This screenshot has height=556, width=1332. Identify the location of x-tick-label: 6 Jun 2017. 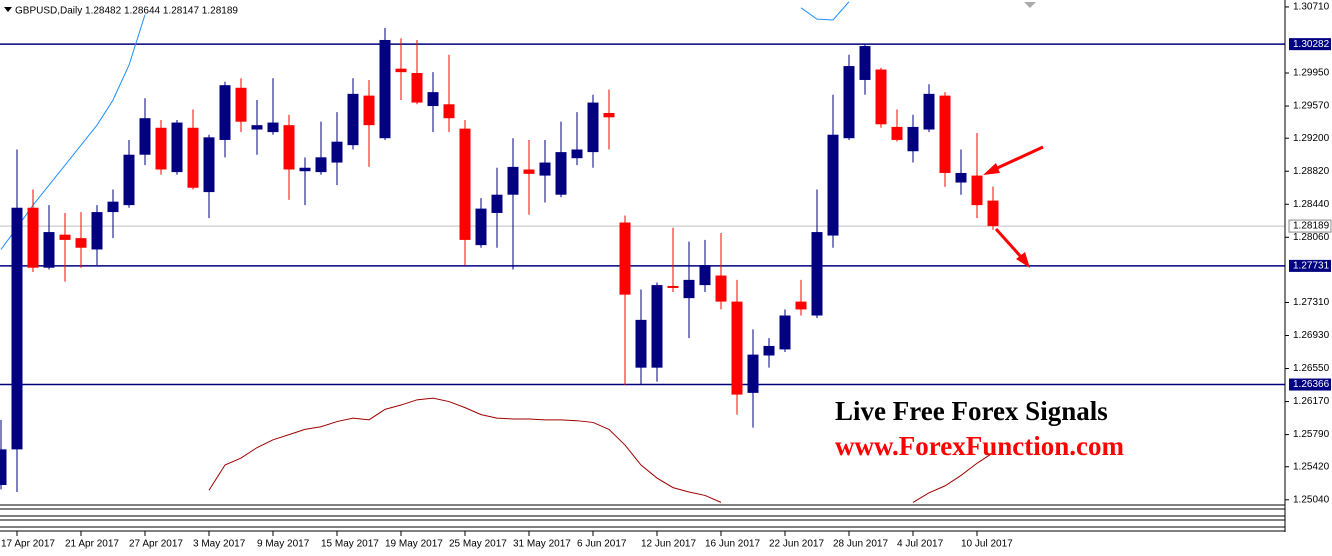
(602, 544).